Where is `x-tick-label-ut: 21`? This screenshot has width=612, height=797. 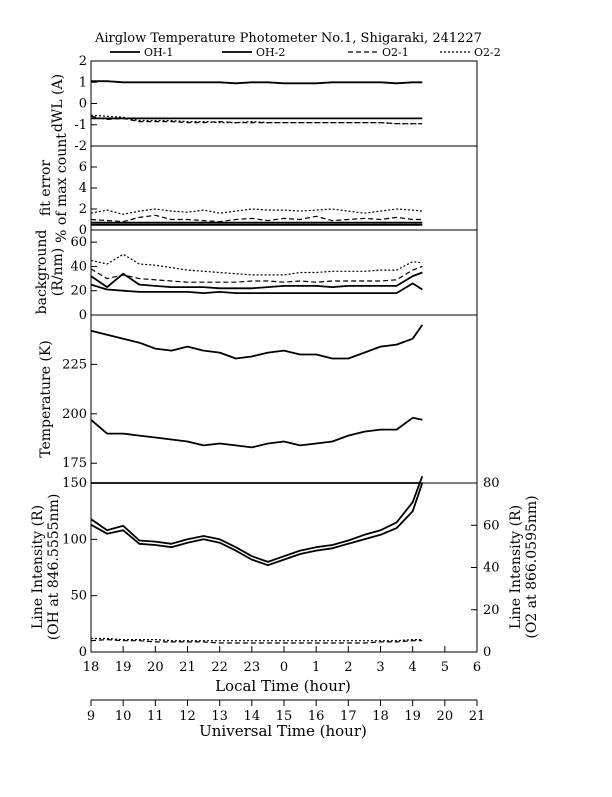
x-tick-label-ut: 21 is located at coordinates (477, 716).